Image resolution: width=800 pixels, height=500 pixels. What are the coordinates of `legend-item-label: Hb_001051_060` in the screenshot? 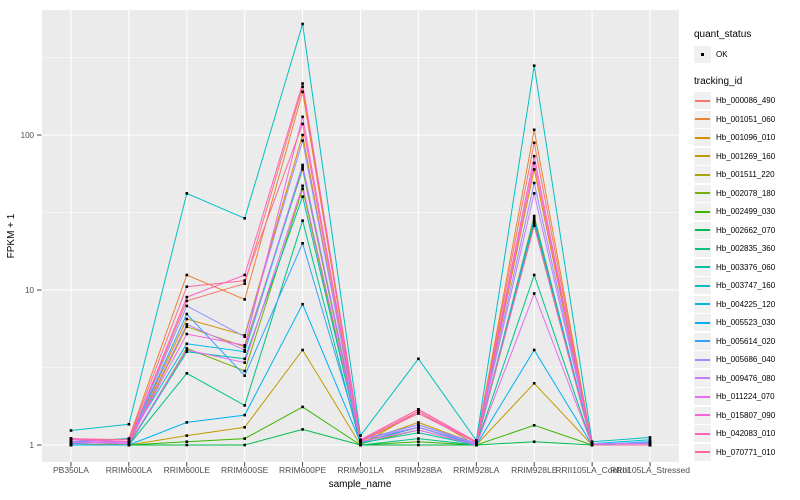 It's located at (746, 119).